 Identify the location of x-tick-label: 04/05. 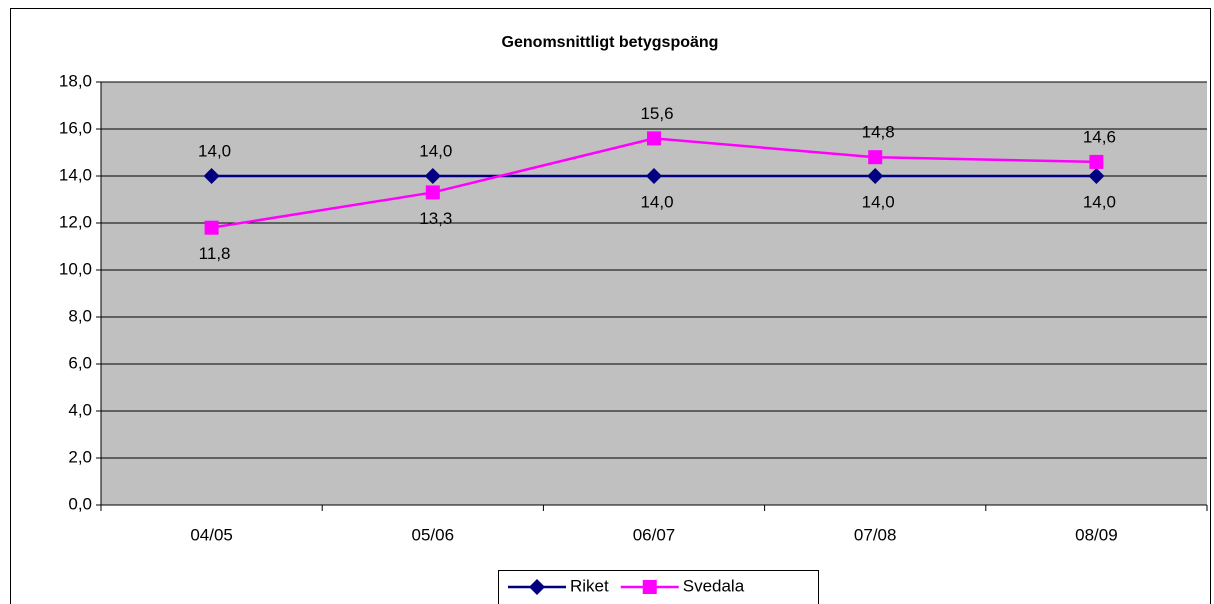
(211, 534).